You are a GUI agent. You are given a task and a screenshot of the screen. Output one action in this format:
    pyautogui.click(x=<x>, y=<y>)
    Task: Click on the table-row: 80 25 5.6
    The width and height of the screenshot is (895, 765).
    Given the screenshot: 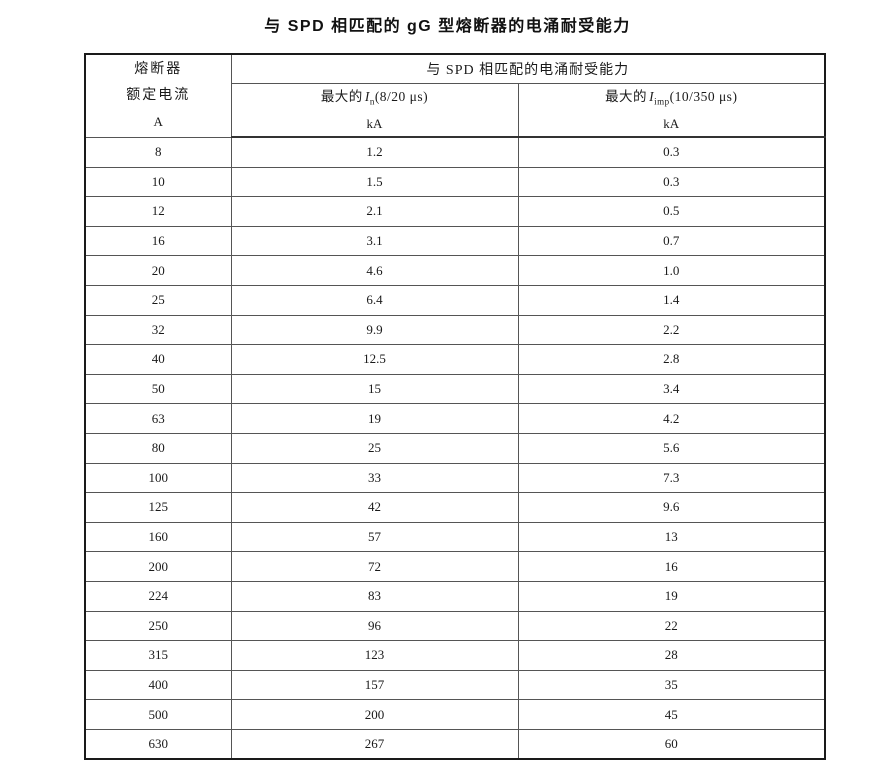 What is the action you would take?
    pyautogui.click(x=455, y=448)
    